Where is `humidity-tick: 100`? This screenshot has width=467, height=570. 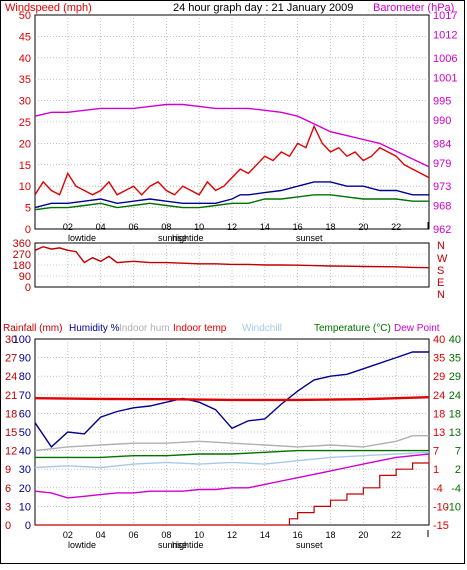 humidity-tick: 100 is located at coordinates (22, 340).